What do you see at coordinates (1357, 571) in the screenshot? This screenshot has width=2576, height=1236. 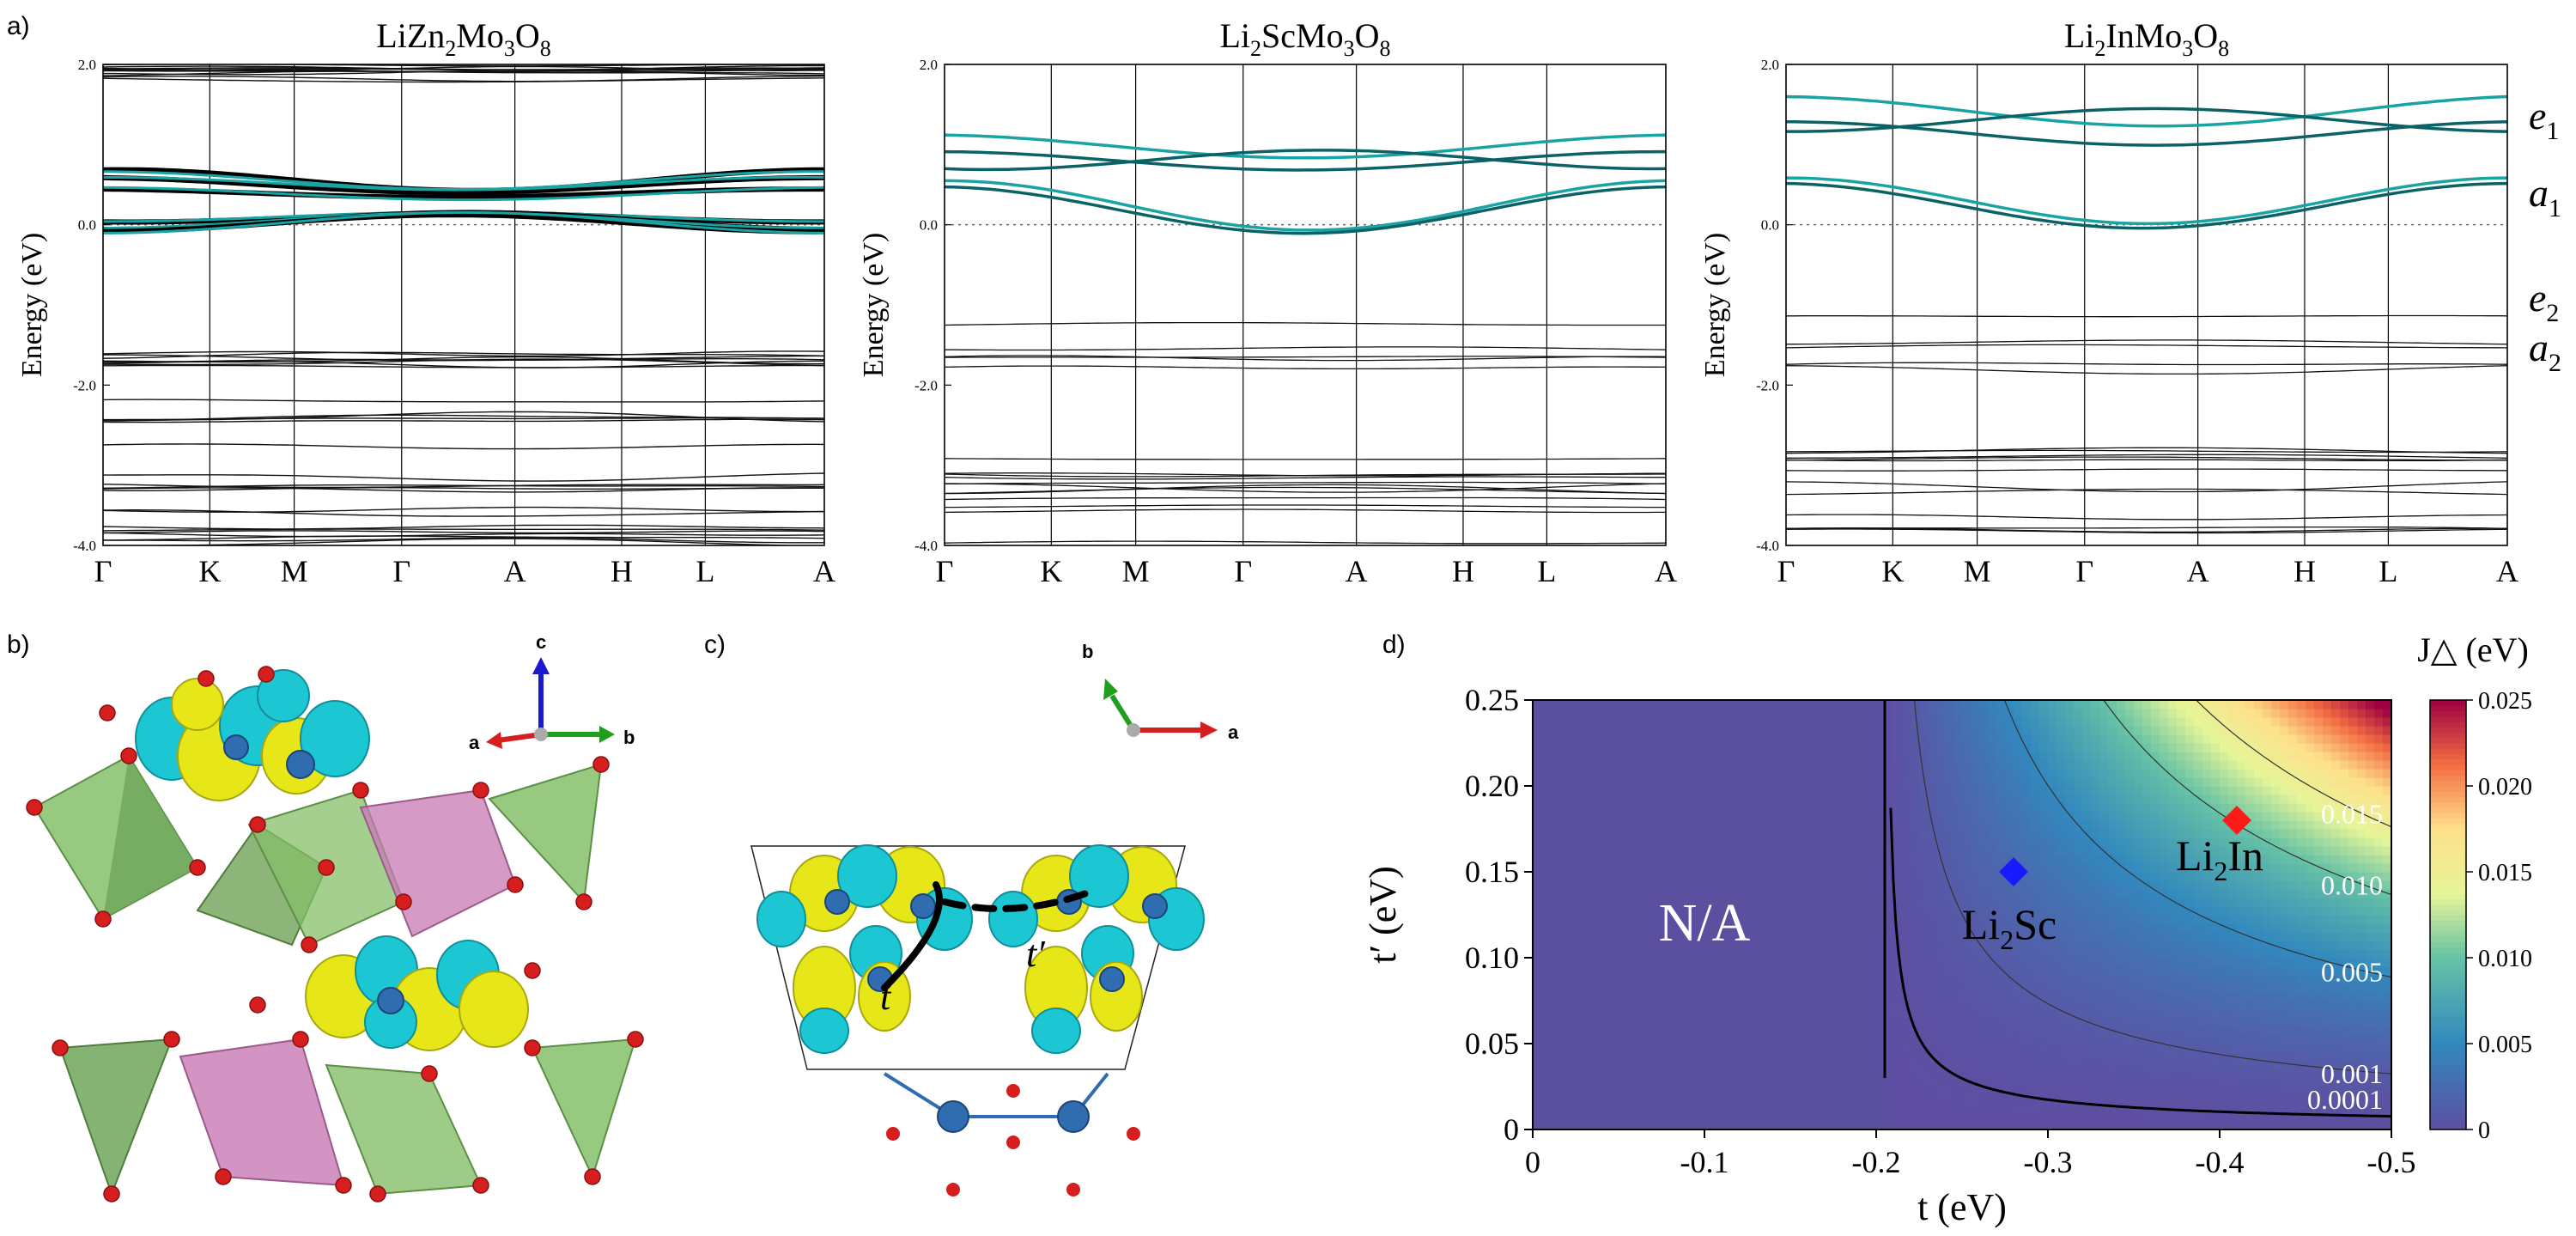 I see `kpoint-label: A` at bounding box center [1357, 571].